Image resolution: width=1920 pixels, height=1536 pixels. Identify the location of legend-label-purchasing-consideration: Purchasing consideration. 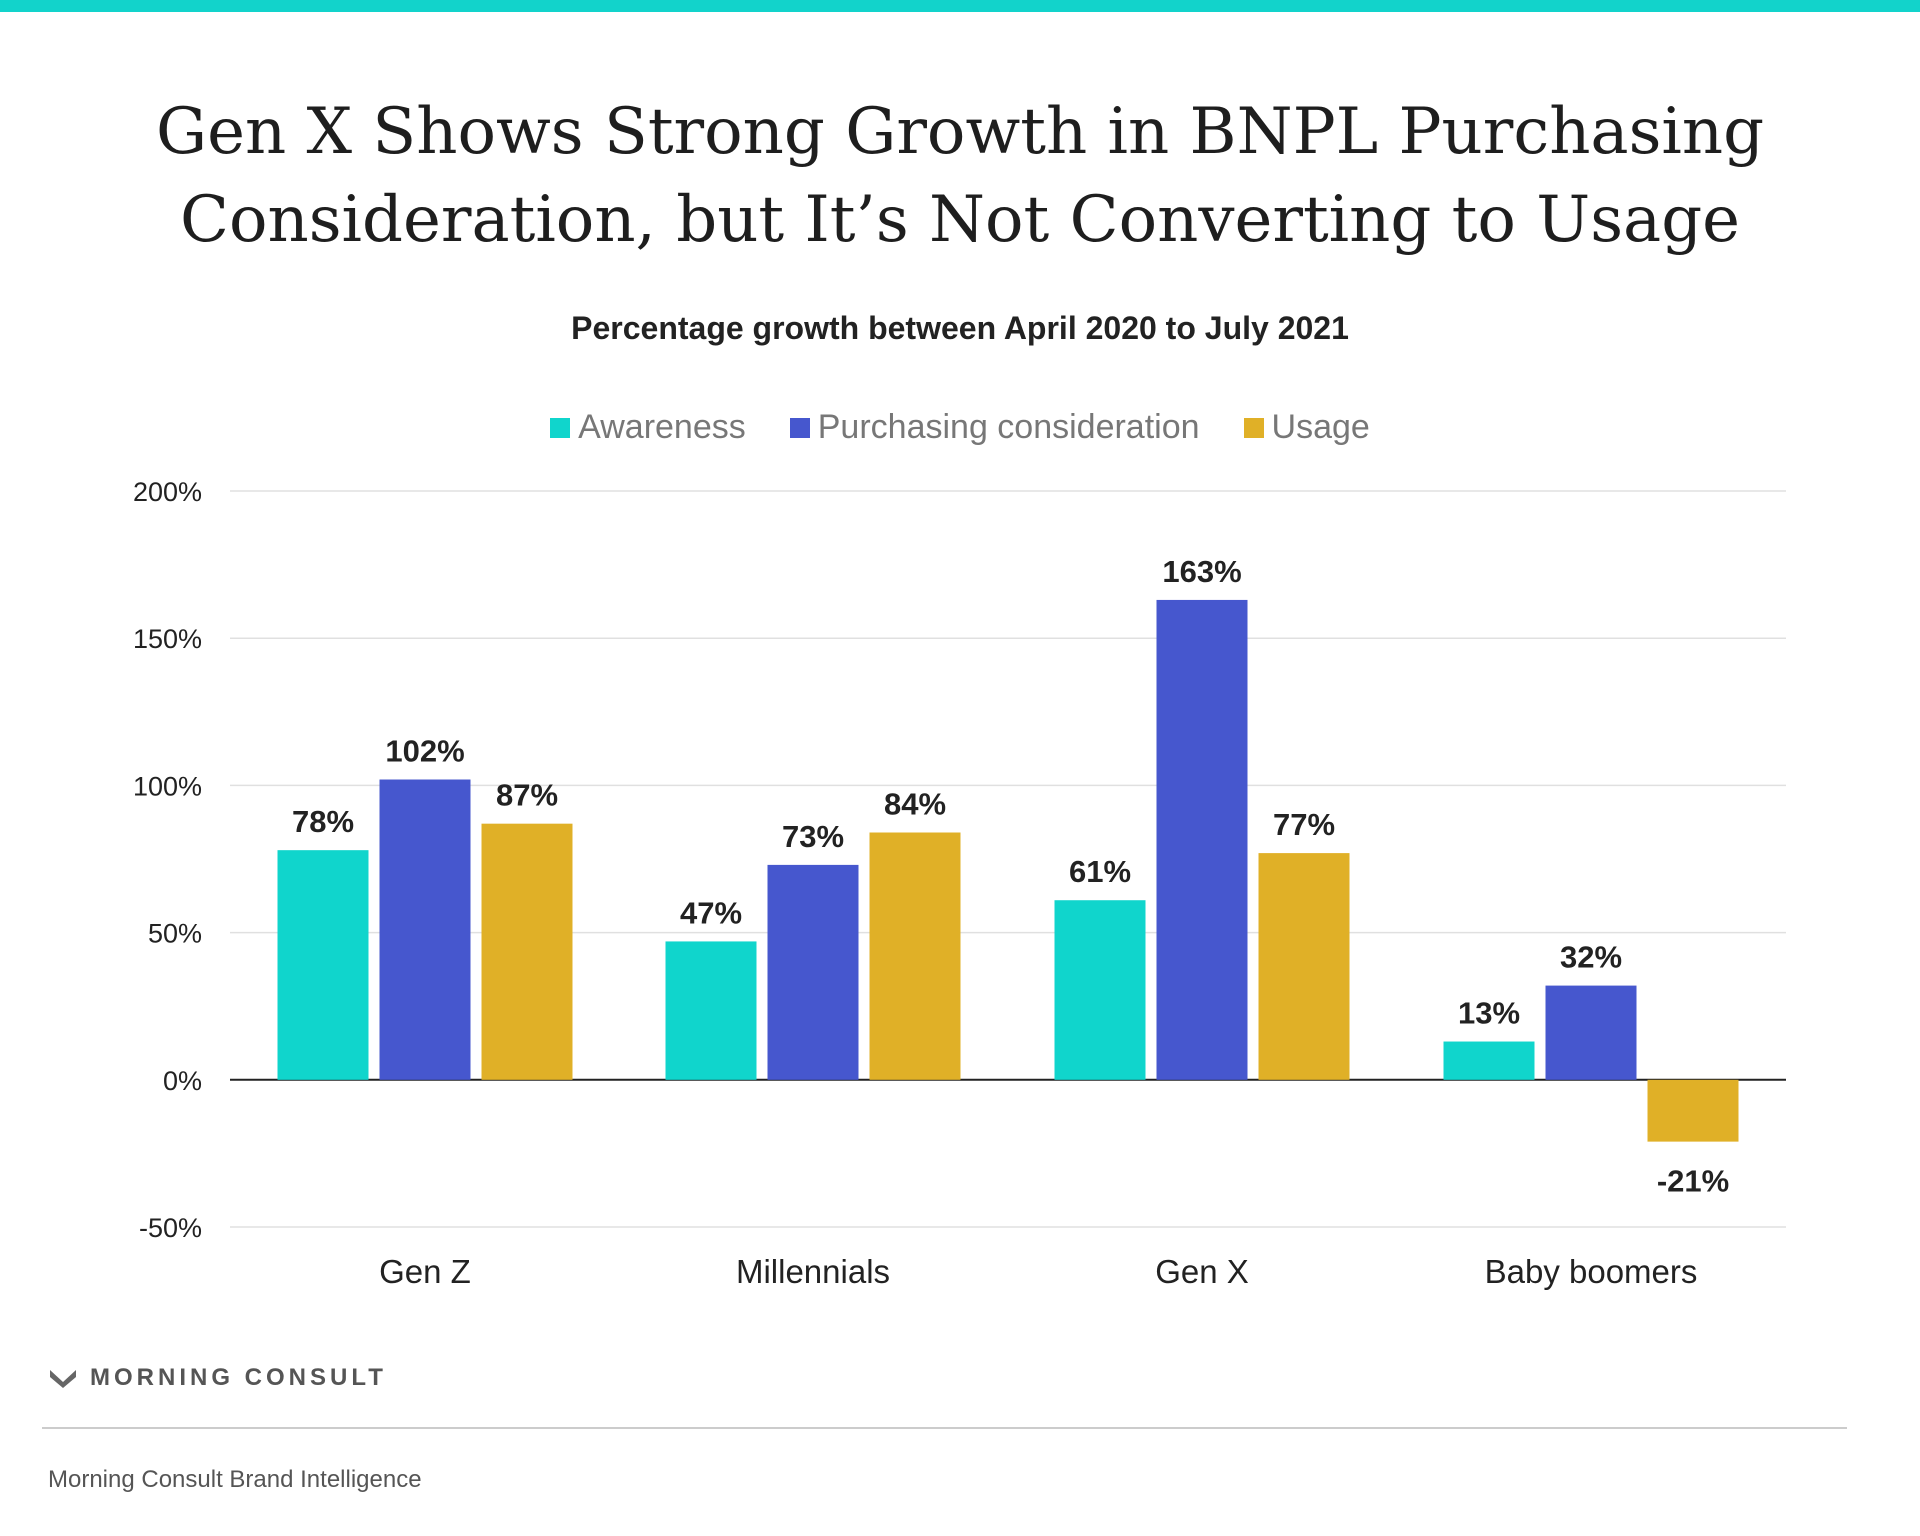
(1008, 427).